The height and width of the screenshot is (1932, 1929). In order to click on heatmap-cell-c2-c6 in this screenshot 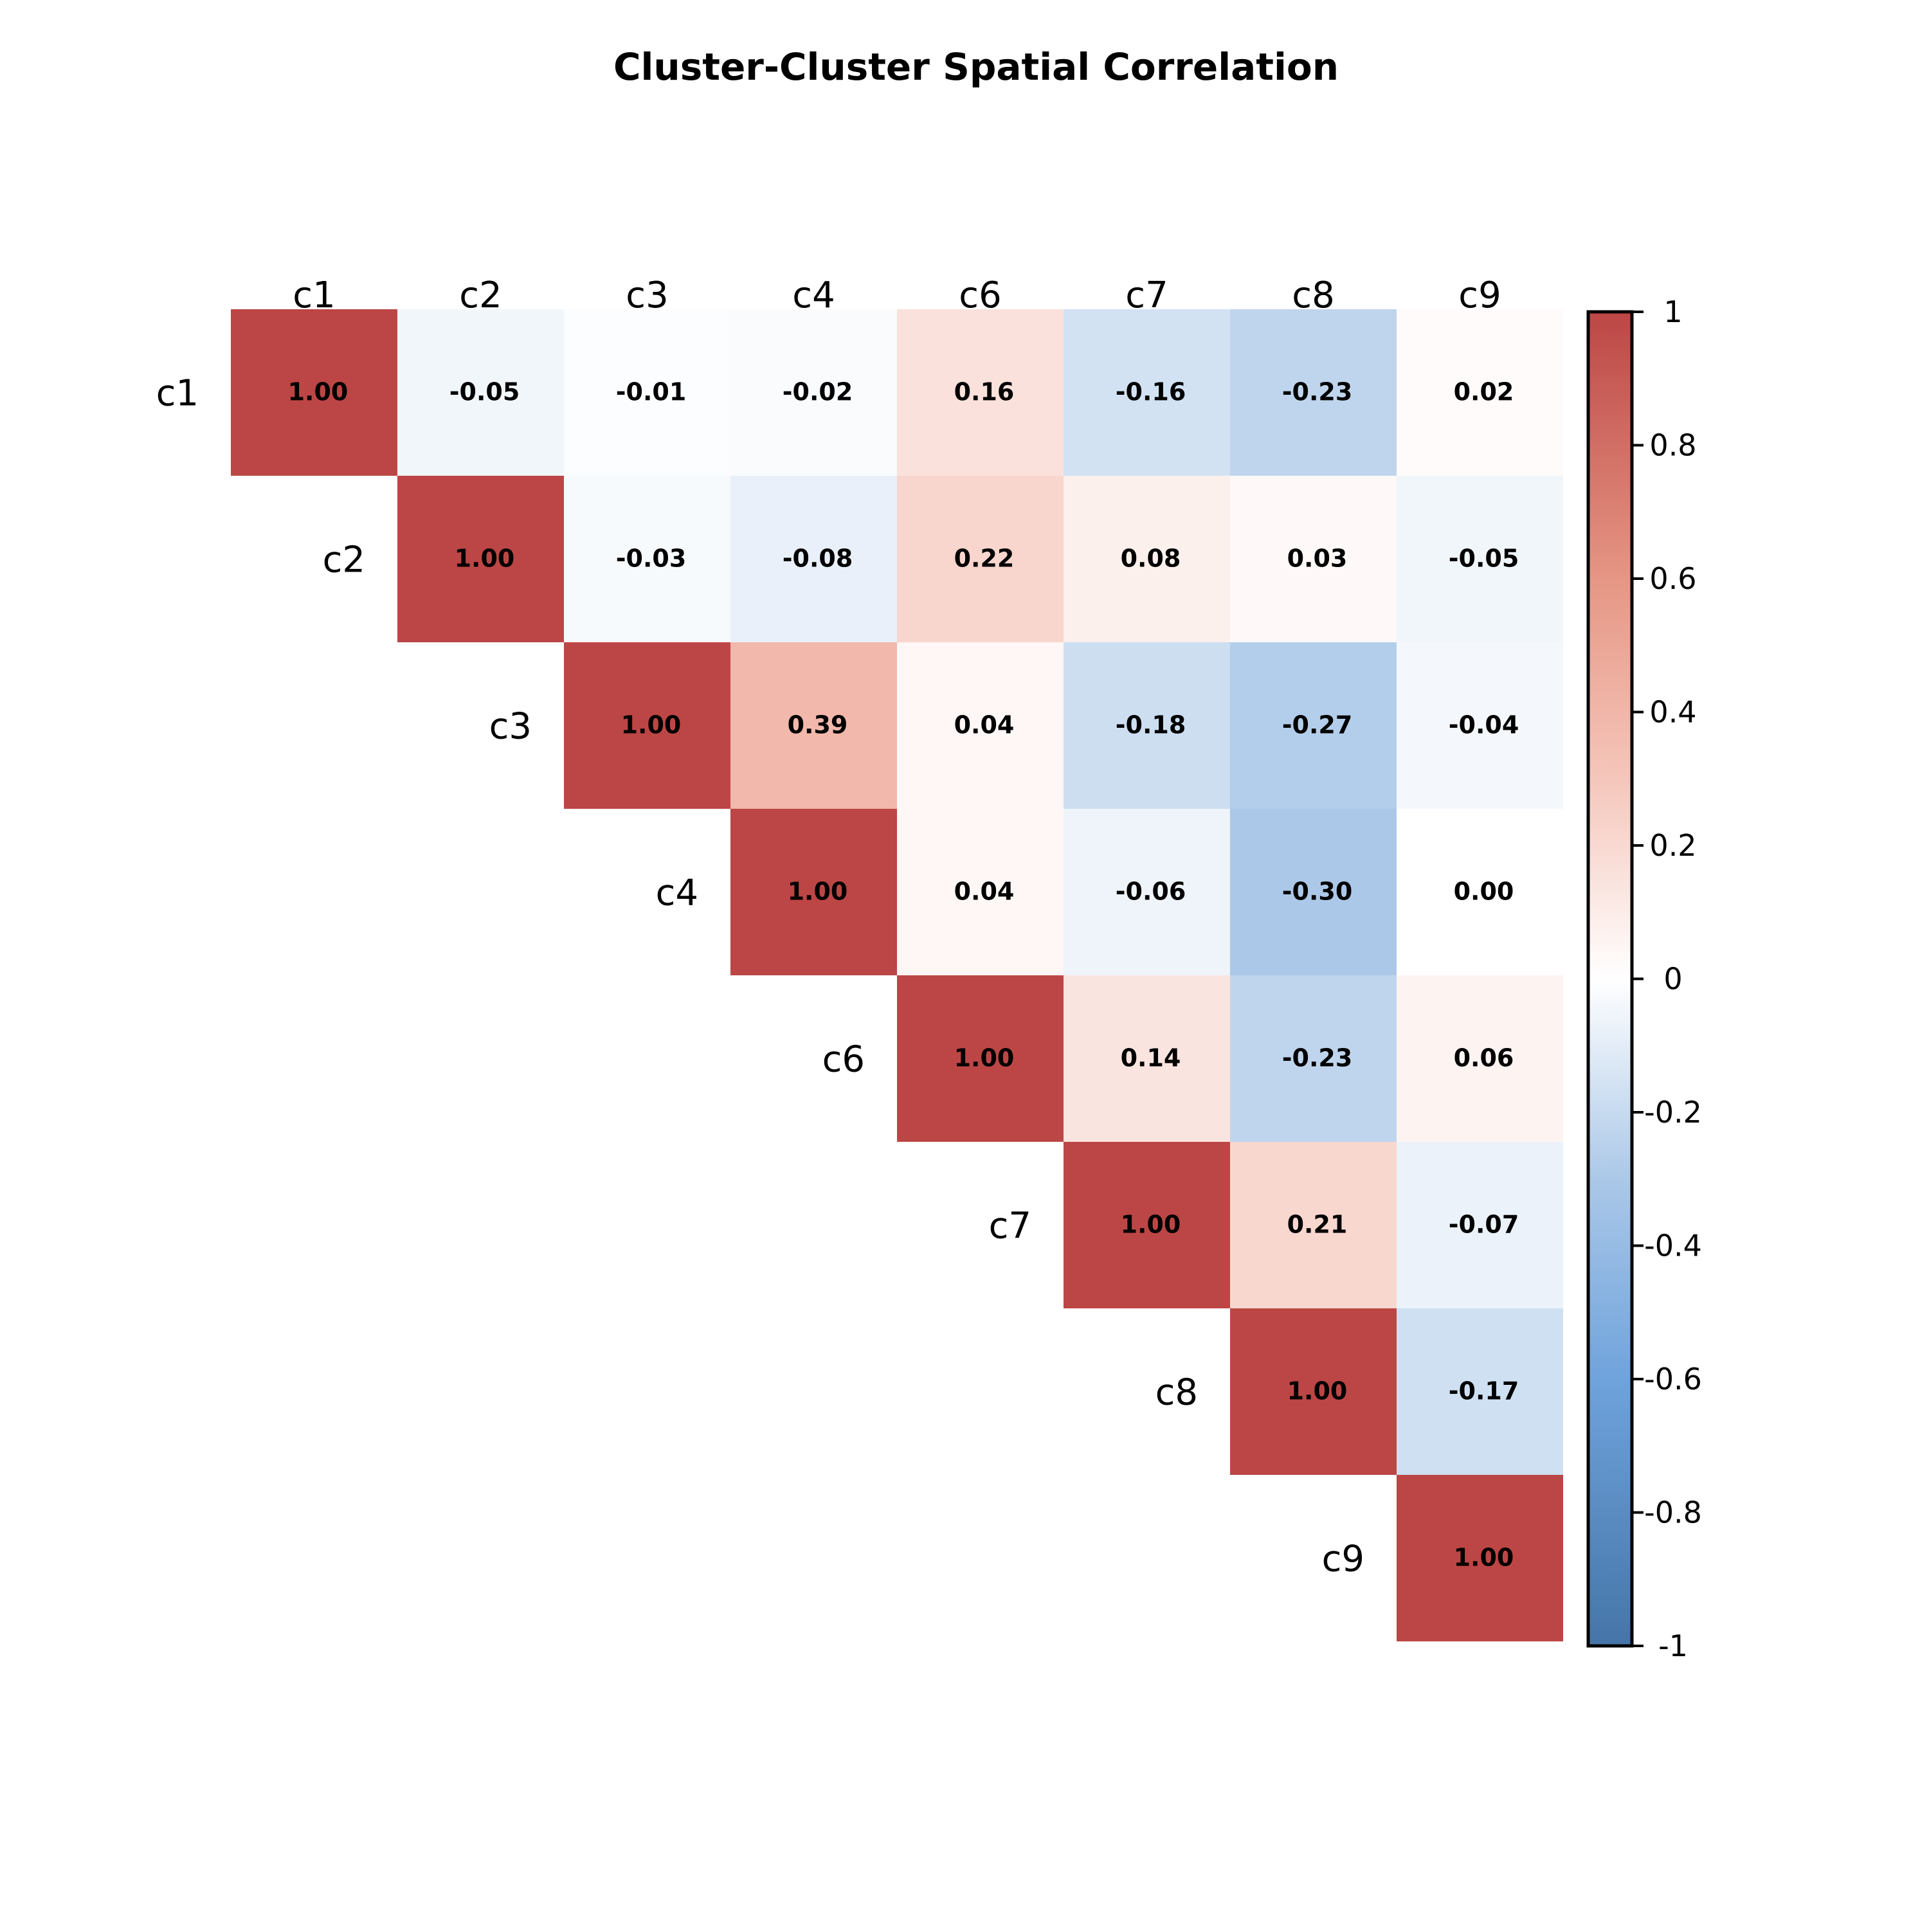, I will do `click(981, 559)`.